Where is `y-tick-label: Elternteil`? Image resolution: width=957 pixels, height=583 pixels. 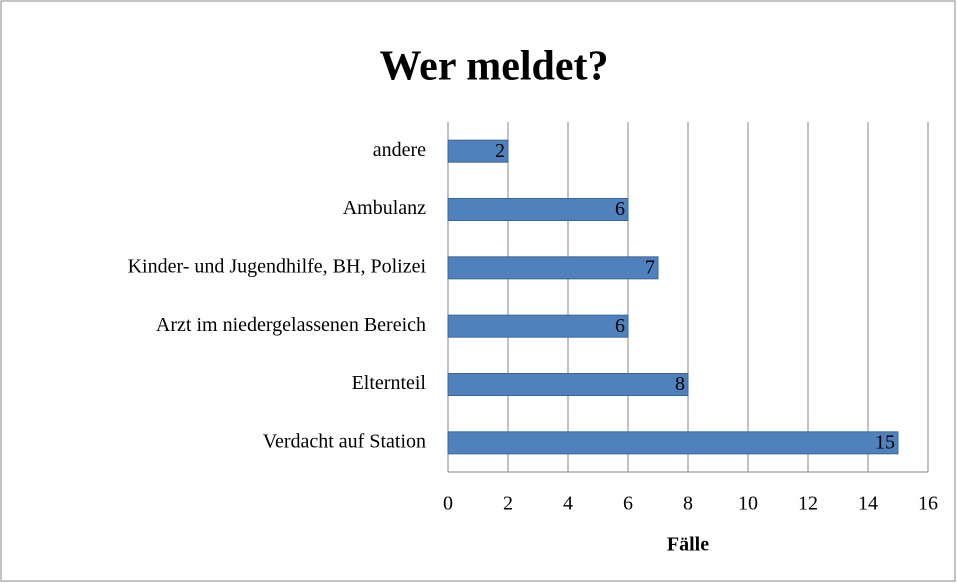
y-tick-label: Elternteil is located at coordinates (389, 383).